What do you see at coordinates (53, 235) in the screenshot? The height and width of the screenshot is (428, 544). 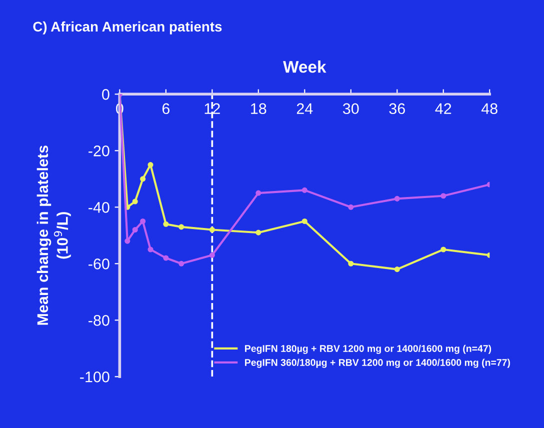 I see `y-axis-title: Mean change in platelets (10$^{9}$/L)` at bounding box center [53, 235].